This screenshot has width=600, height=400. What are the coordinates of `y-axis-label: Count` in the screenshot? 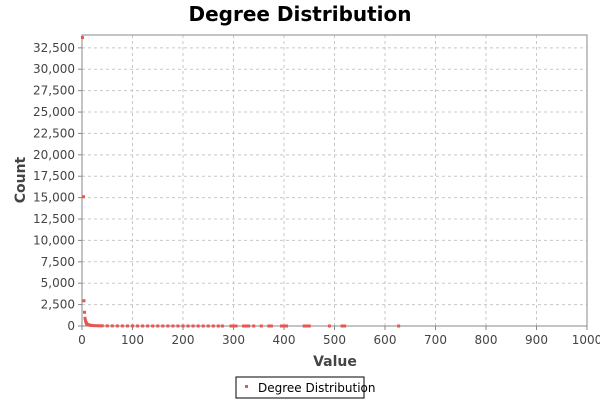 It's located at (21, 179).